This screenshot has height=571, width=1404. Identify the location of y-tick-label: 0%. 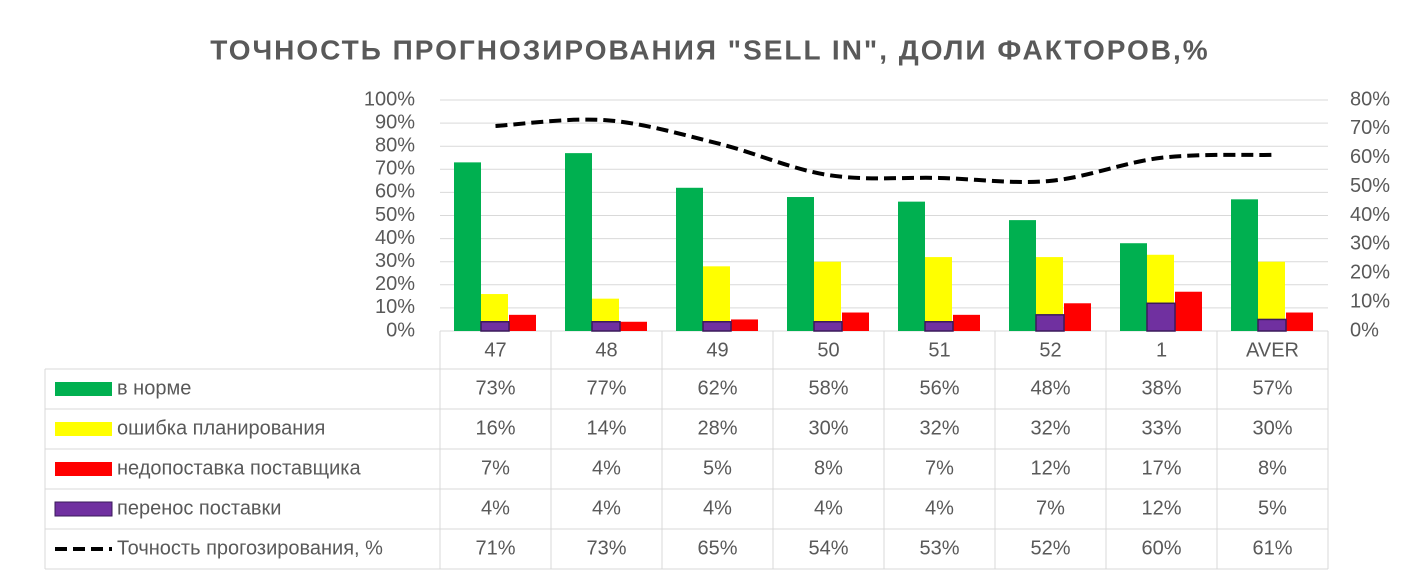
(400, 330).